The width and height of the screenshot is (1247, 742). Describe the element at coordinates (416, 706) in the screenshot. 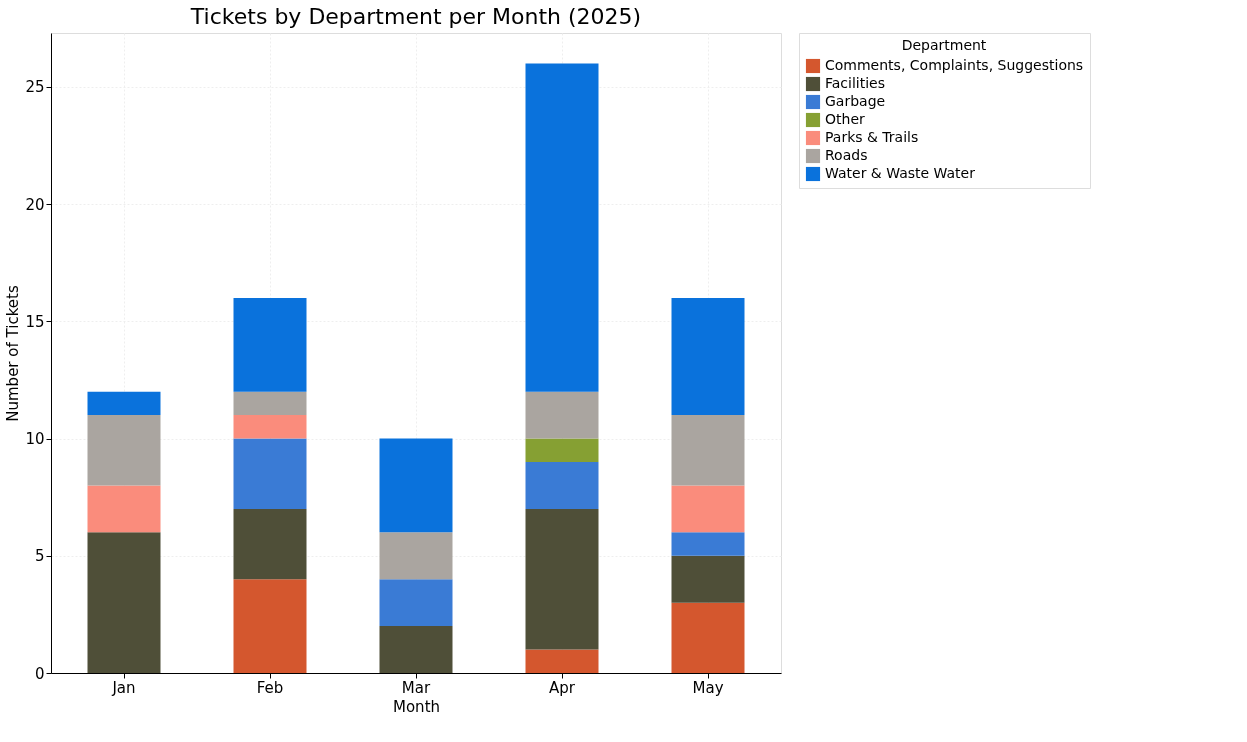

I see `x-axis-title: Month` at that location.